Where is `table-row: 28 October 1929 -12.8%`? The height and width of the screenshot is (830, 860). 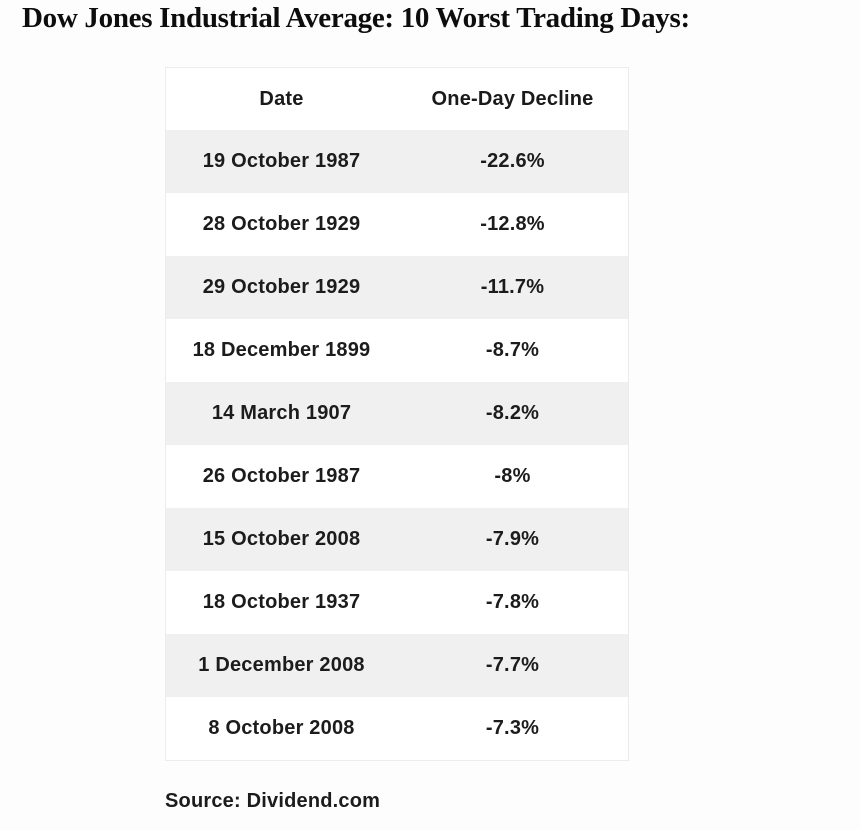
table-row: 28 October 1929 -12.8% is located at coordinates (397, 224).